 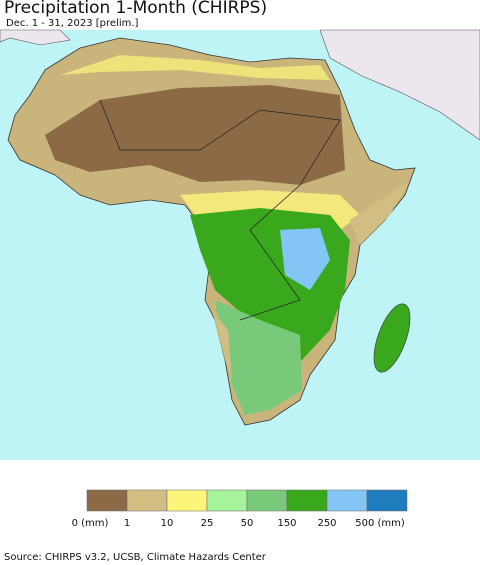 What do you see at coordinates (195, 135) in the screenshot?
I see `dry-zone` at bounding box center [195, 135].